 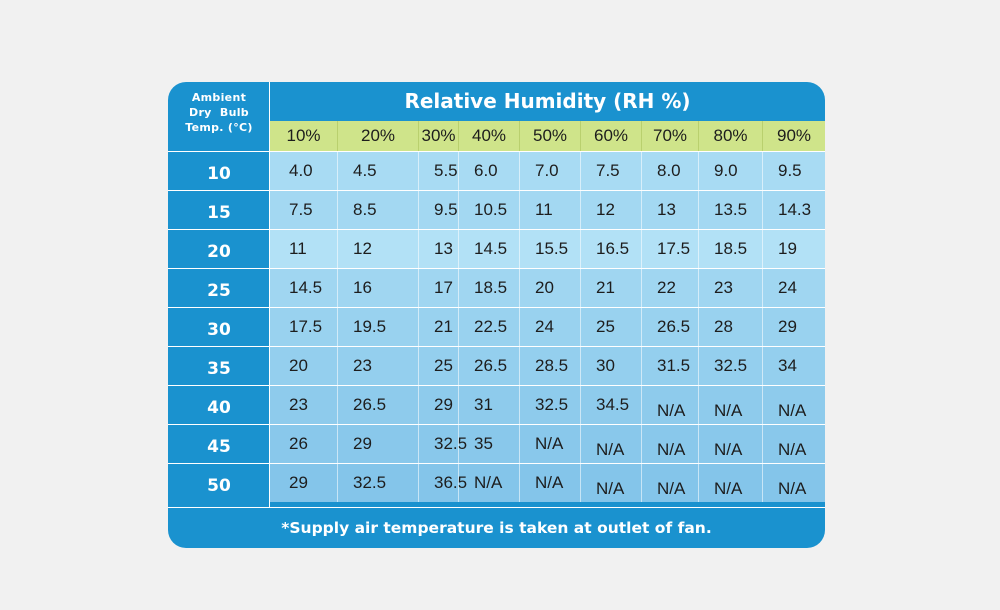 What do you see at coordinates (438, 171) in the screenshot?
I see `table-cell: 5.5` at bounding box center [438, 171].